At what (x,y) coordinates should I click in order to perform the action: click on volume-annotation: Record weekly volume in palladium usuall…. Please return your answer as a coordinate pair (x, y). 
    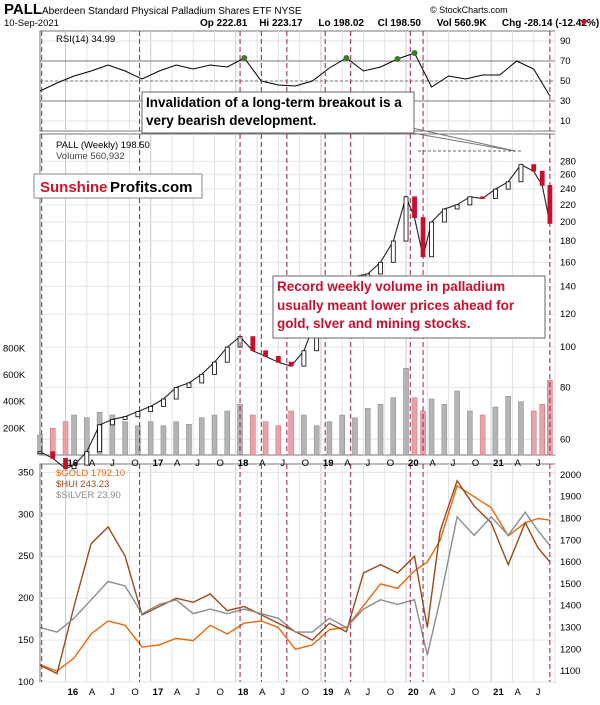
    Looking at the image, I should click on (409, 307).